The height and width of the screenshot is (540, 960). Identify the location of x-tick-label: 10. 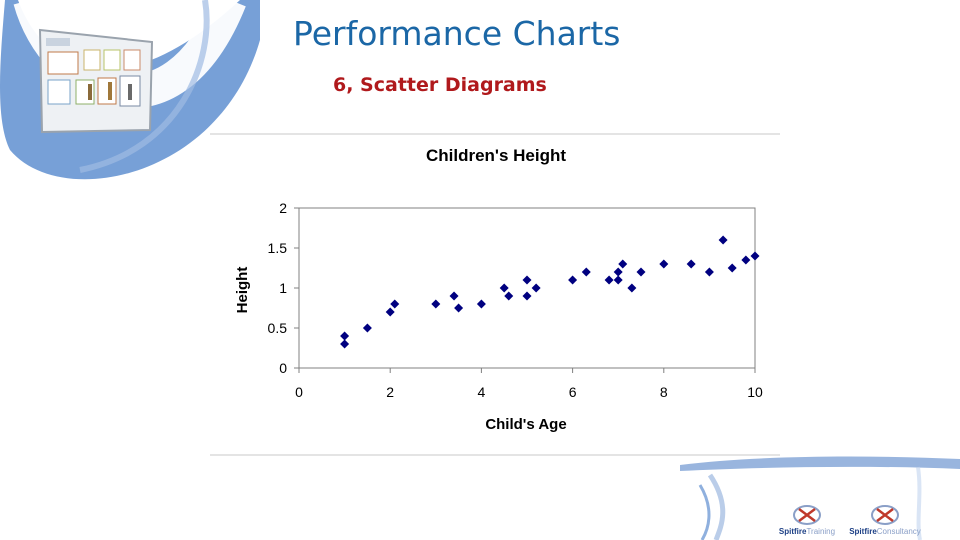
(755, 392).